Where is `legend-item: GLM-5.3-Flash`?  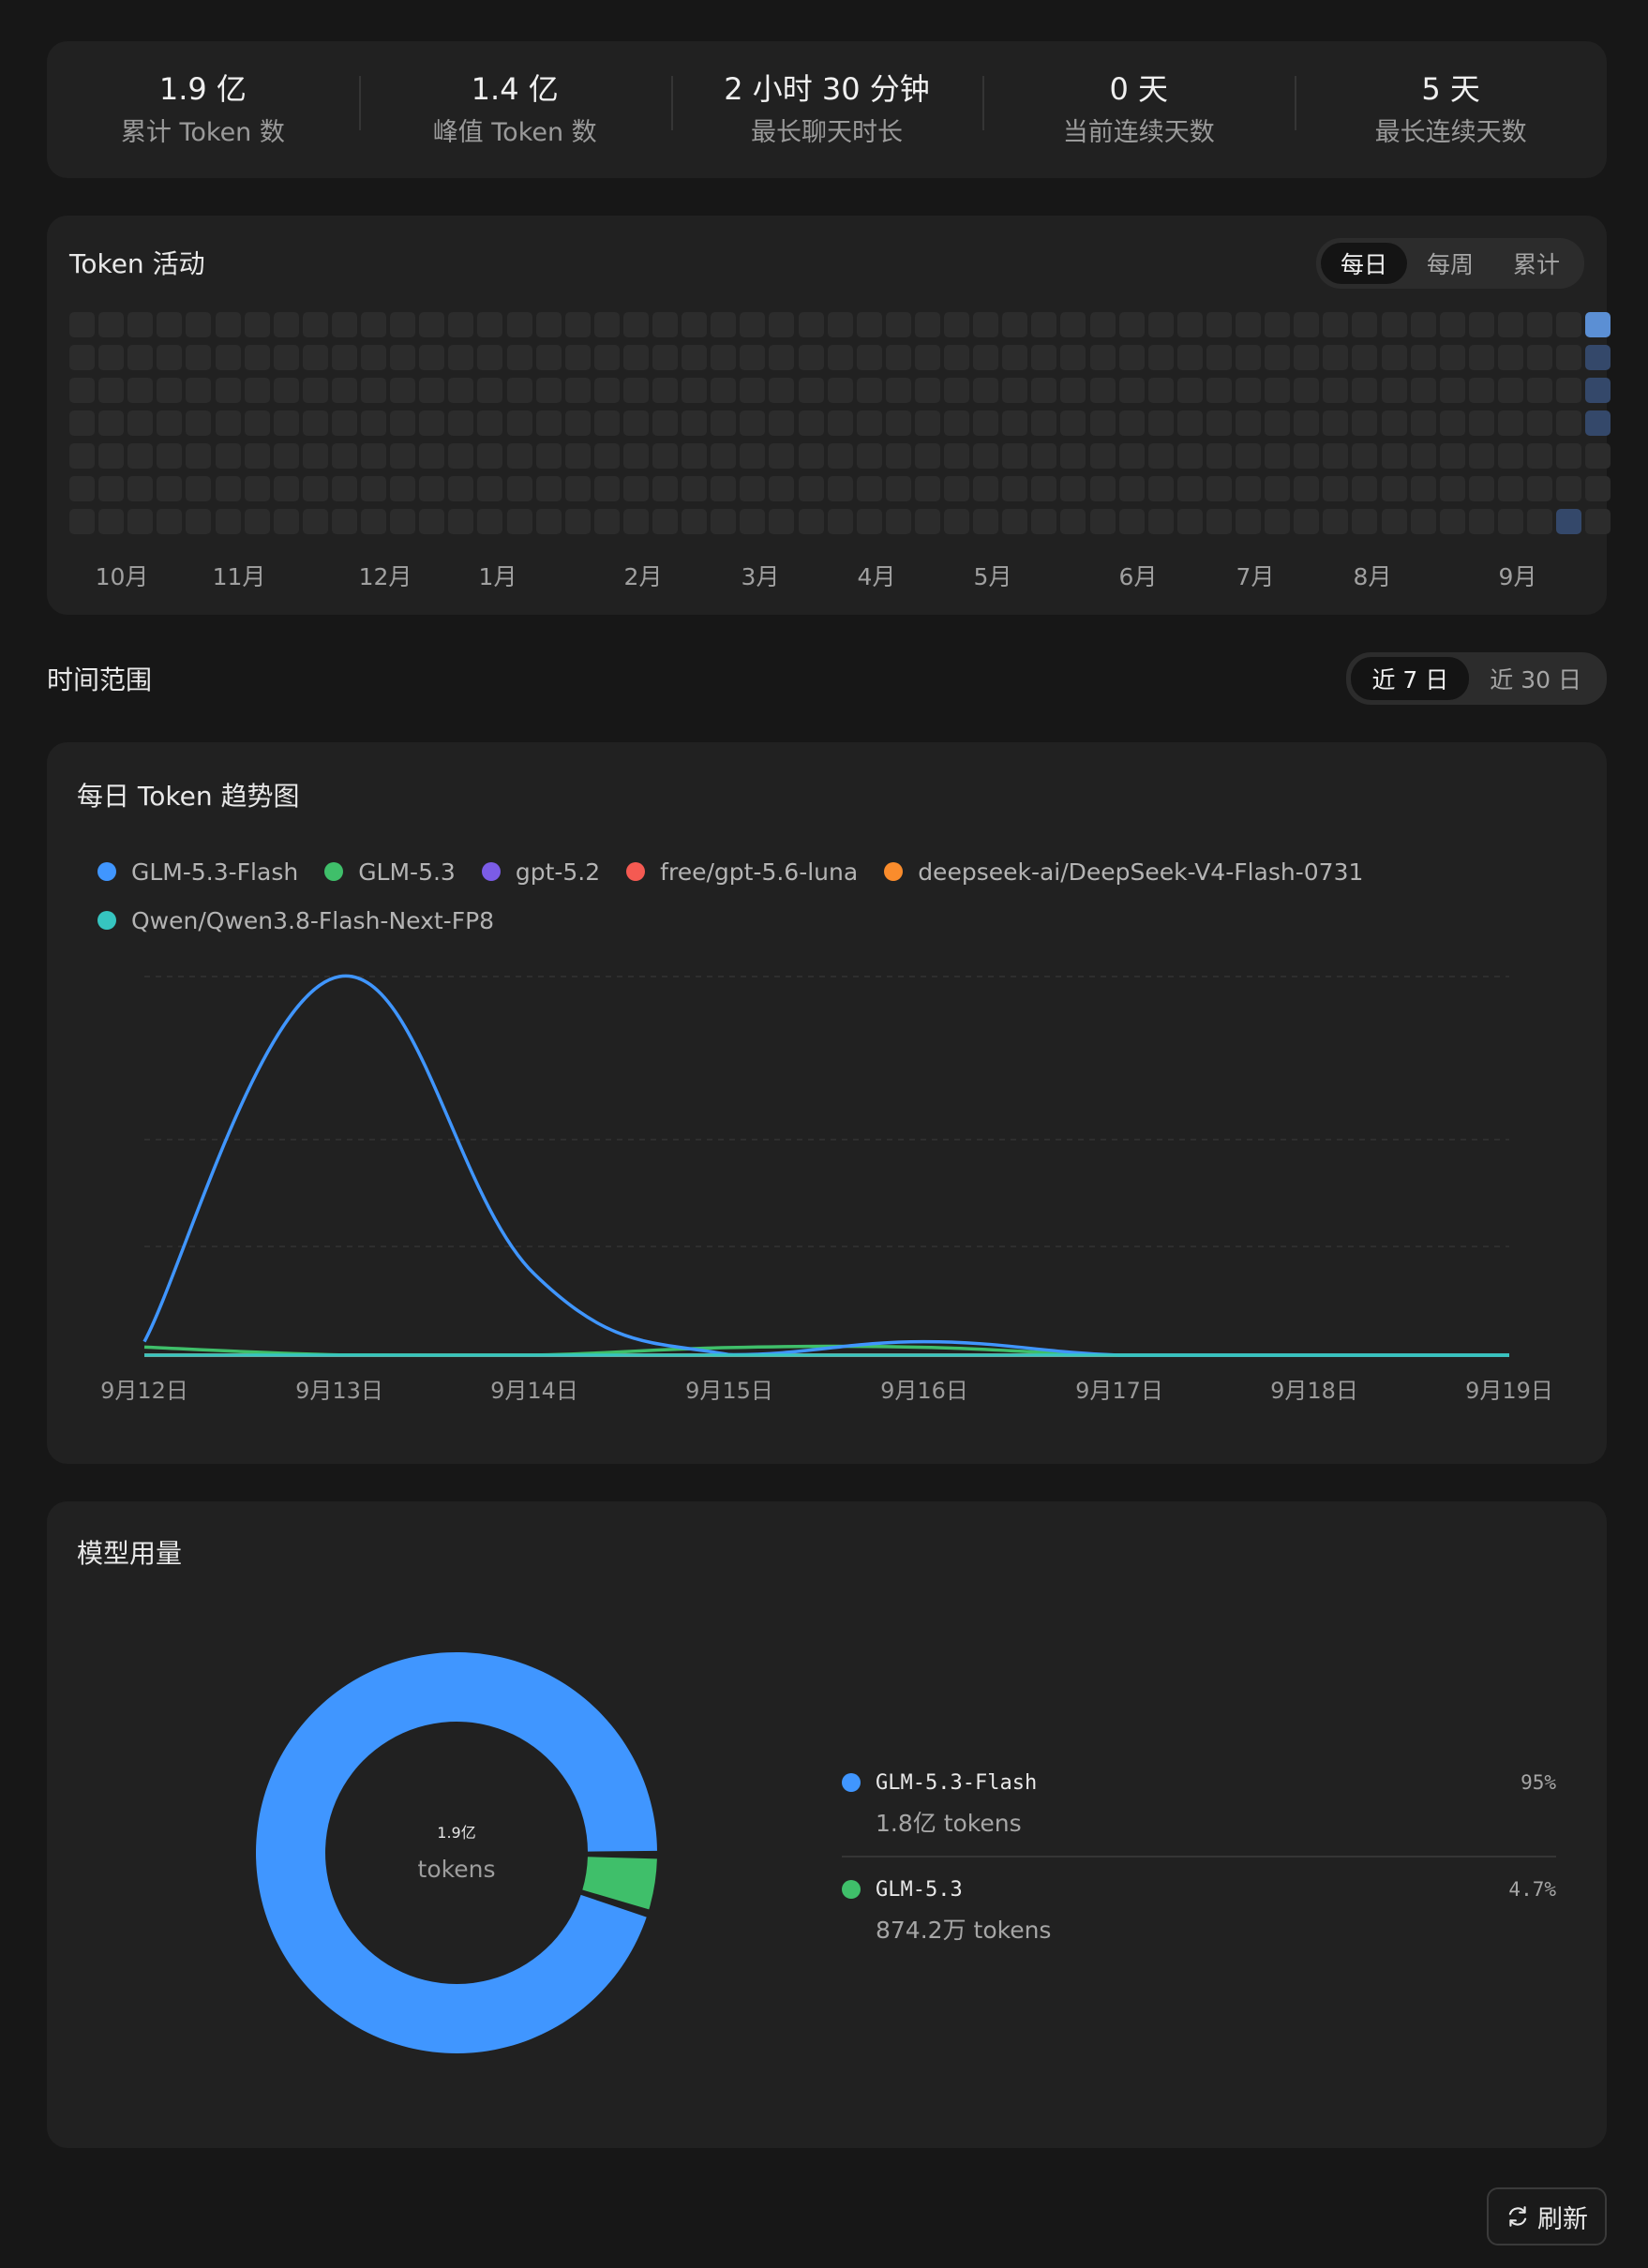
legend-item: GLM-5.3-Flash is located at coordinates (198, 872).